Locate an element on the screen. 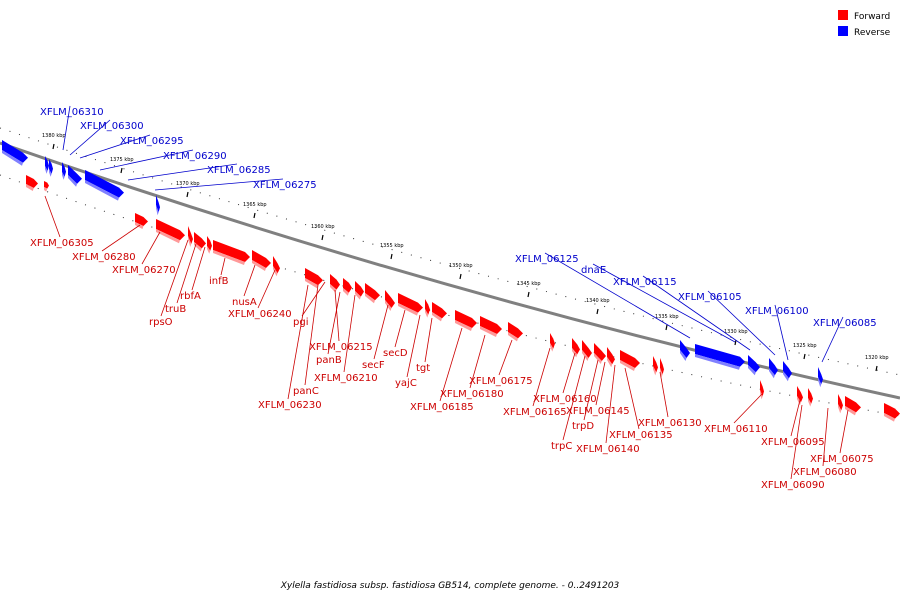 This screenshot has width=900, height=600. forward-gene-label: rbfA is located at coordinates (190, 296).